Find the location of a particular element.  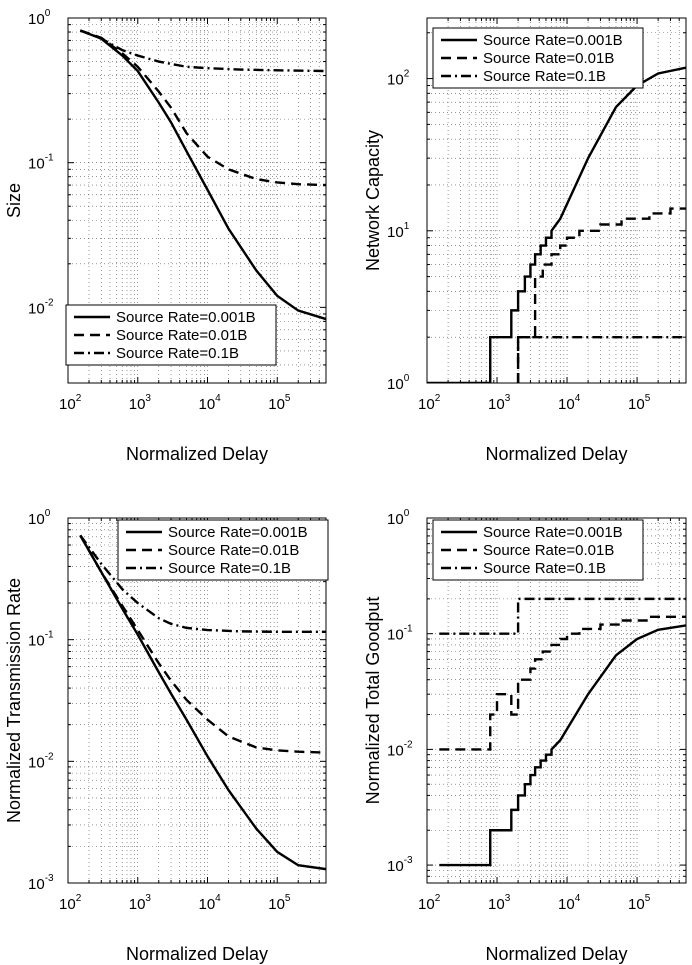

y-tick-exponent: 1 is located at coordinates (407, 226).